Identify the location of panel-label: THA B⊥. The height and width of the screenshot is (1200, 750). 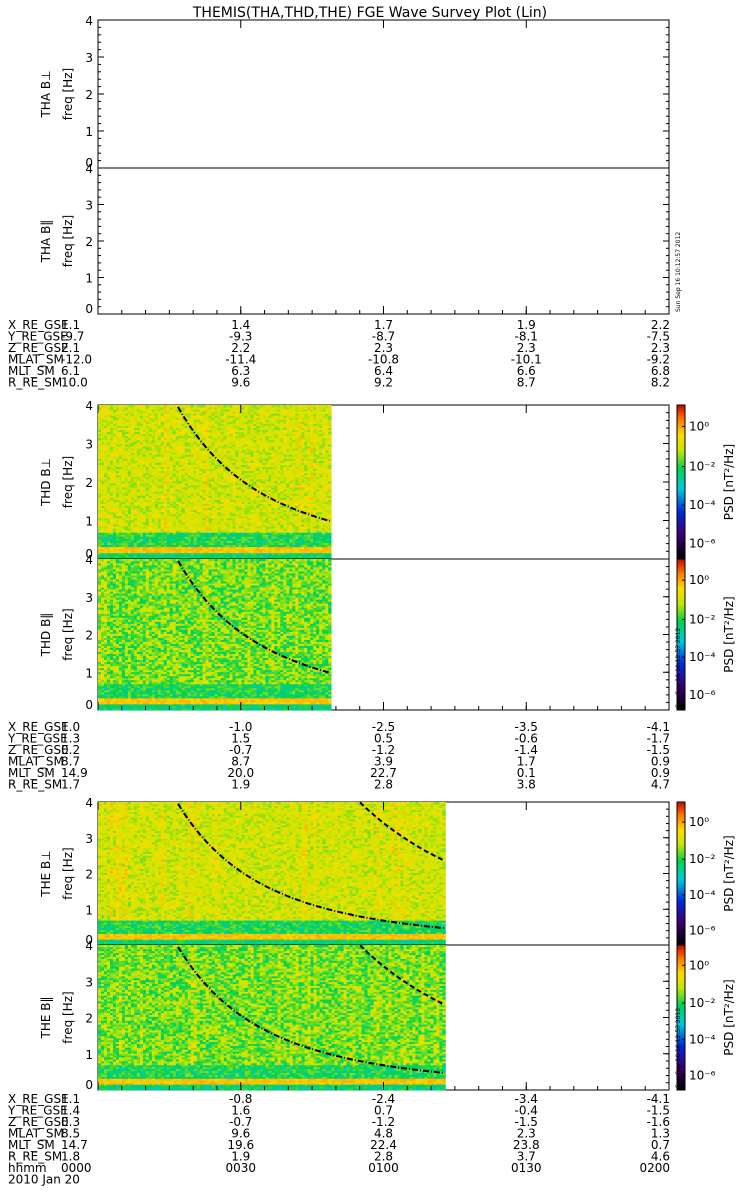
(46, 94).